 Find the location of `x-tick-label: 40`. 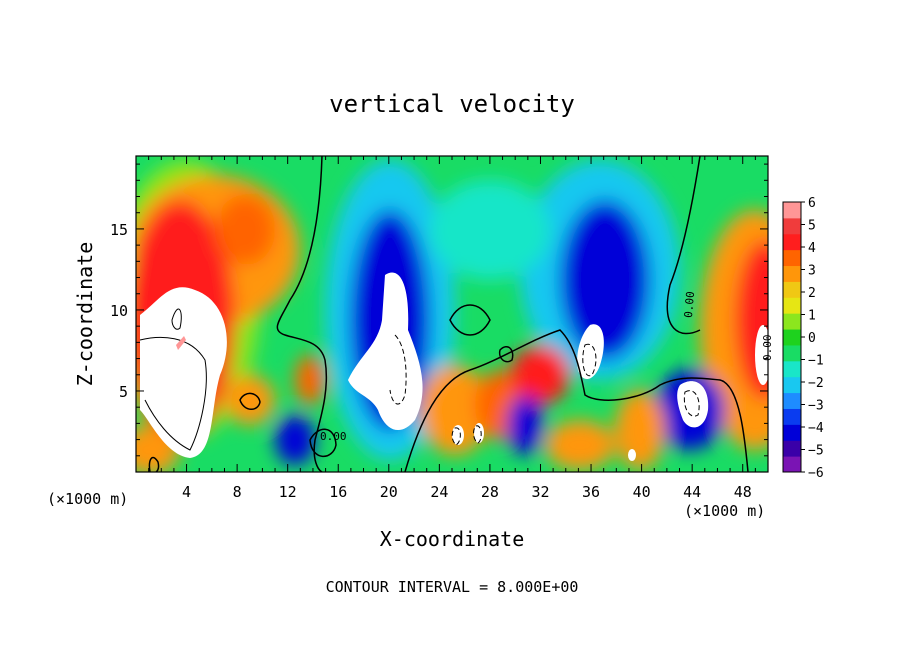

x-tick-label: 40 is located at coordinates (642, 492).